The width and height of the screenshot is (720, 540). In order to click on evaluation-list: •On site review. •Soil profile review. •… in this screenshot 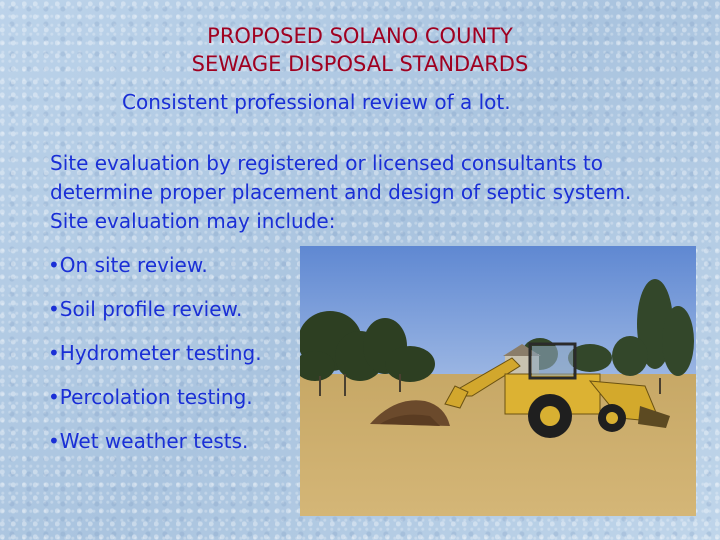, I will do `click(155, 360)`.